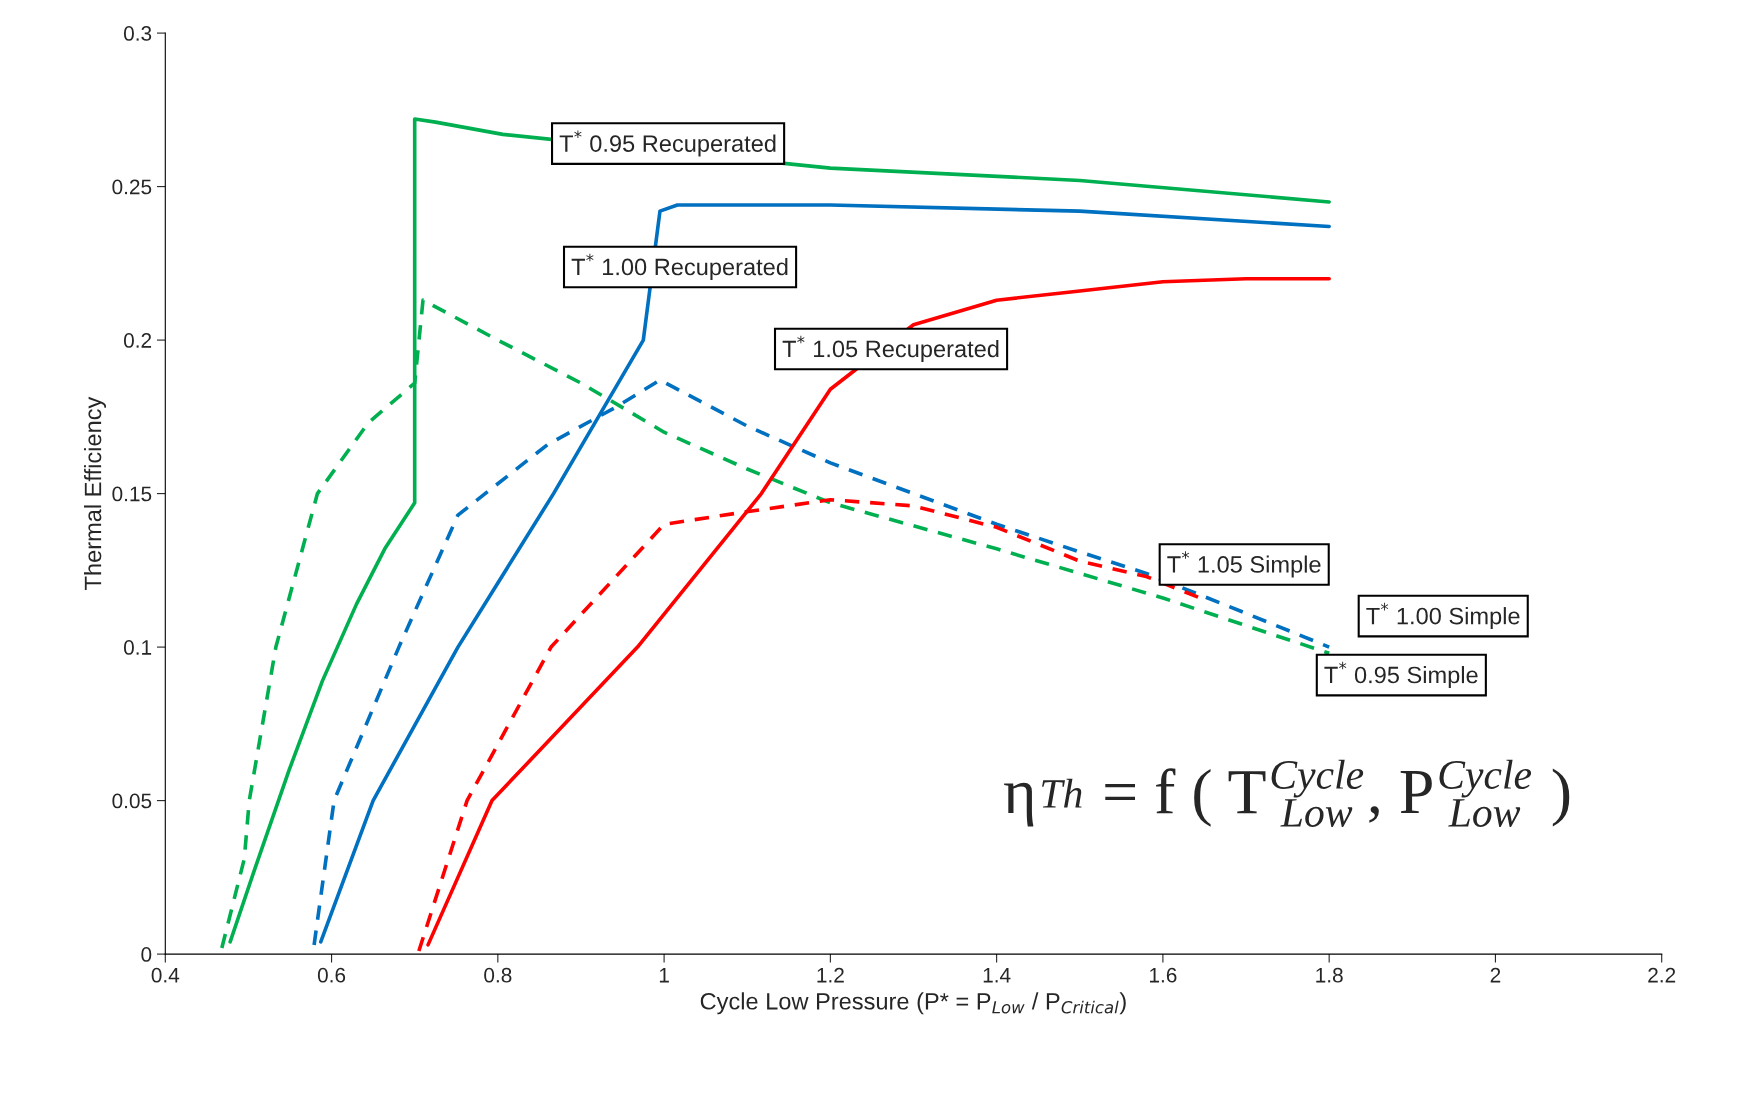 This screenshot has width=1740, height=1103. Describe the element at coordinates (165, 975) in the screenshot. I see `x-tick-label: 0.4` at that location.